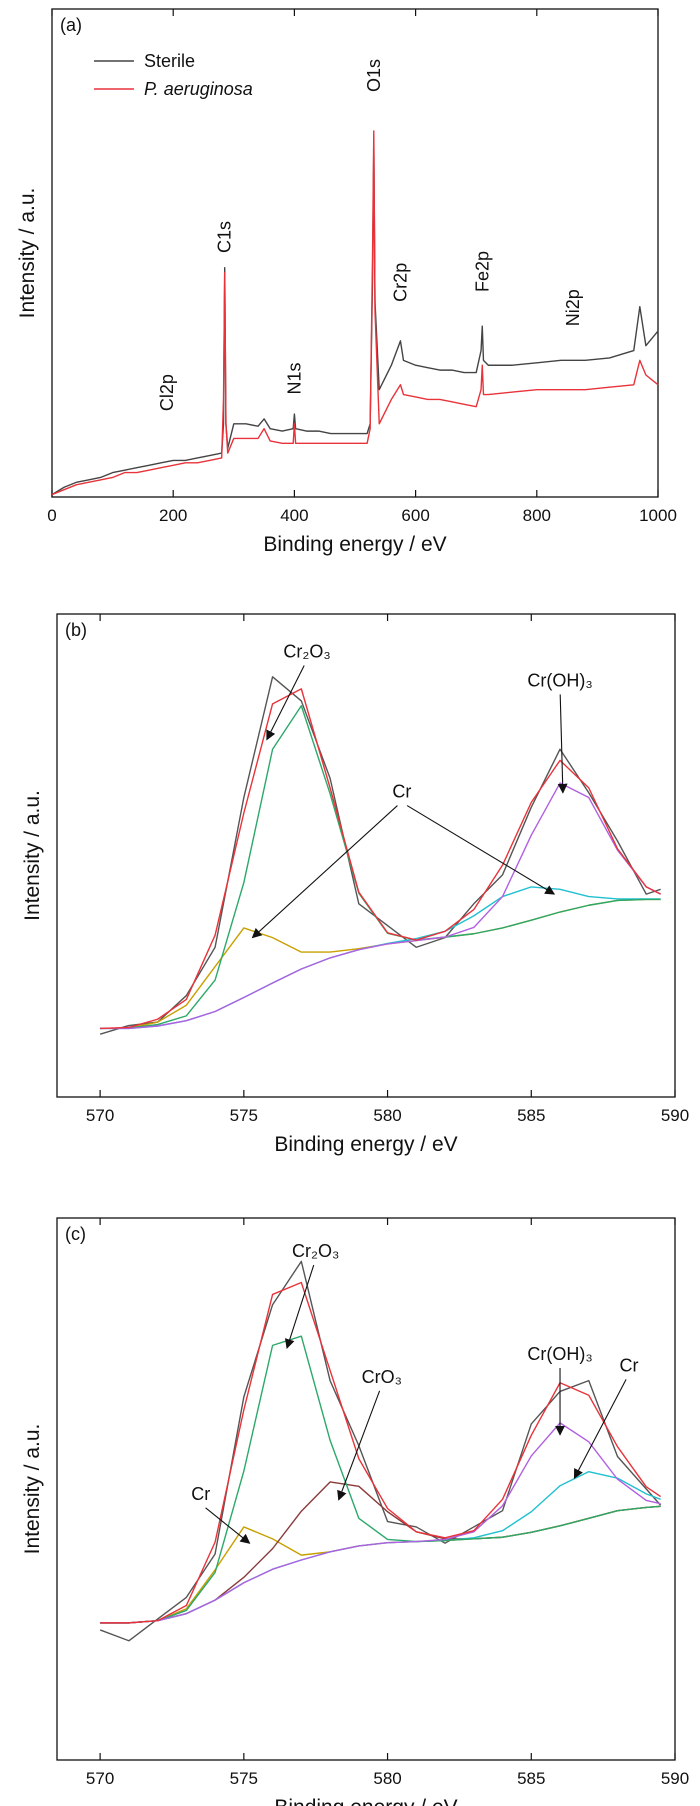  What do you see at coordinates (573, 307) in the screenshot?
I see `peak-label: Ni2p` at bounding box center [573, 307].